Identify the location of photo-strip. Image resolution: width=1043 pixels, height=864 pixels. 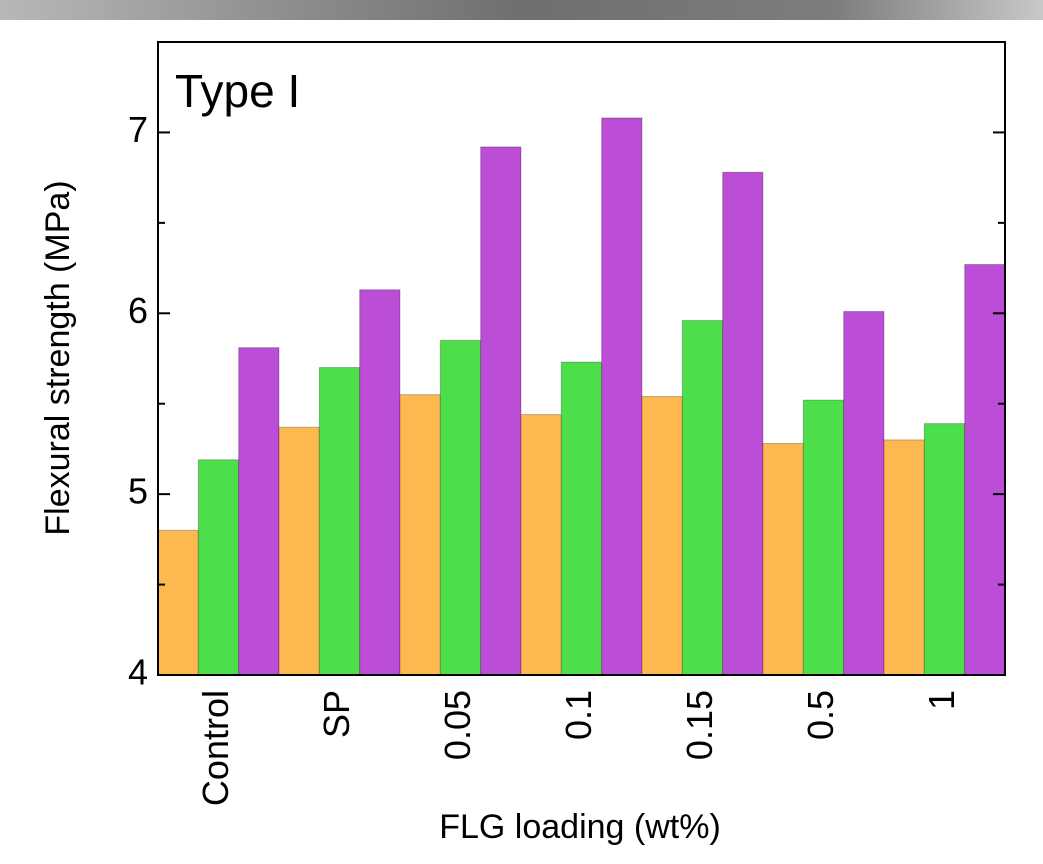
(521, 10).